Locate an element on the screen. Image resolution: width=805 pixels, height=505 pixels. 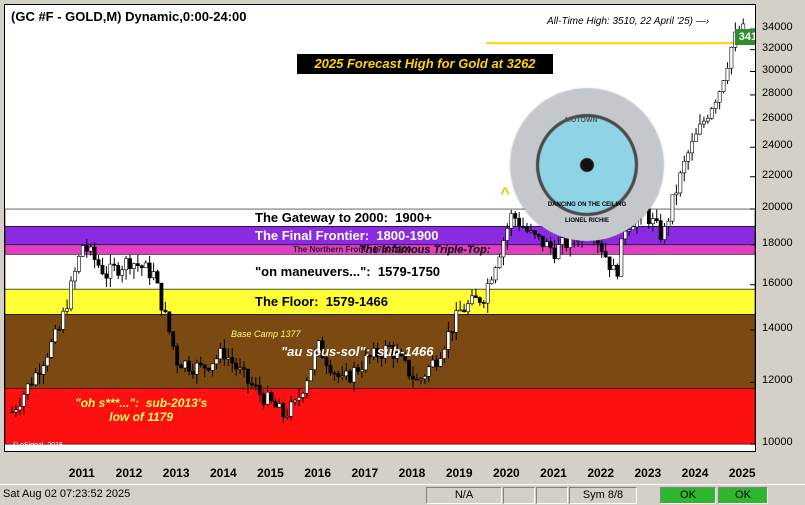
last-price-tag: 34160 is located at coordinates (745, 37).